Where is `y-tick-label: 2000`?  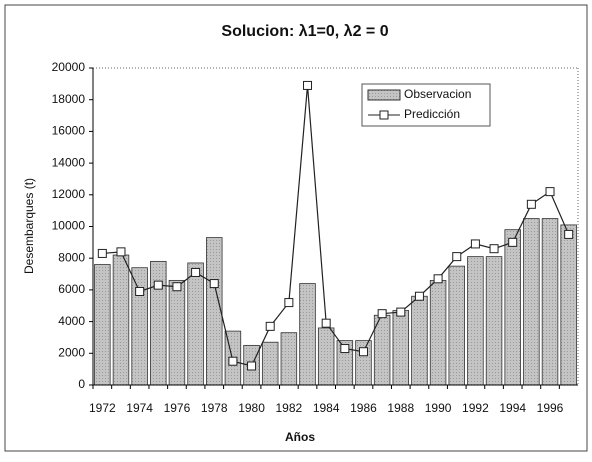
y-tick-label: 2000 is located at coordinates (71, 352).